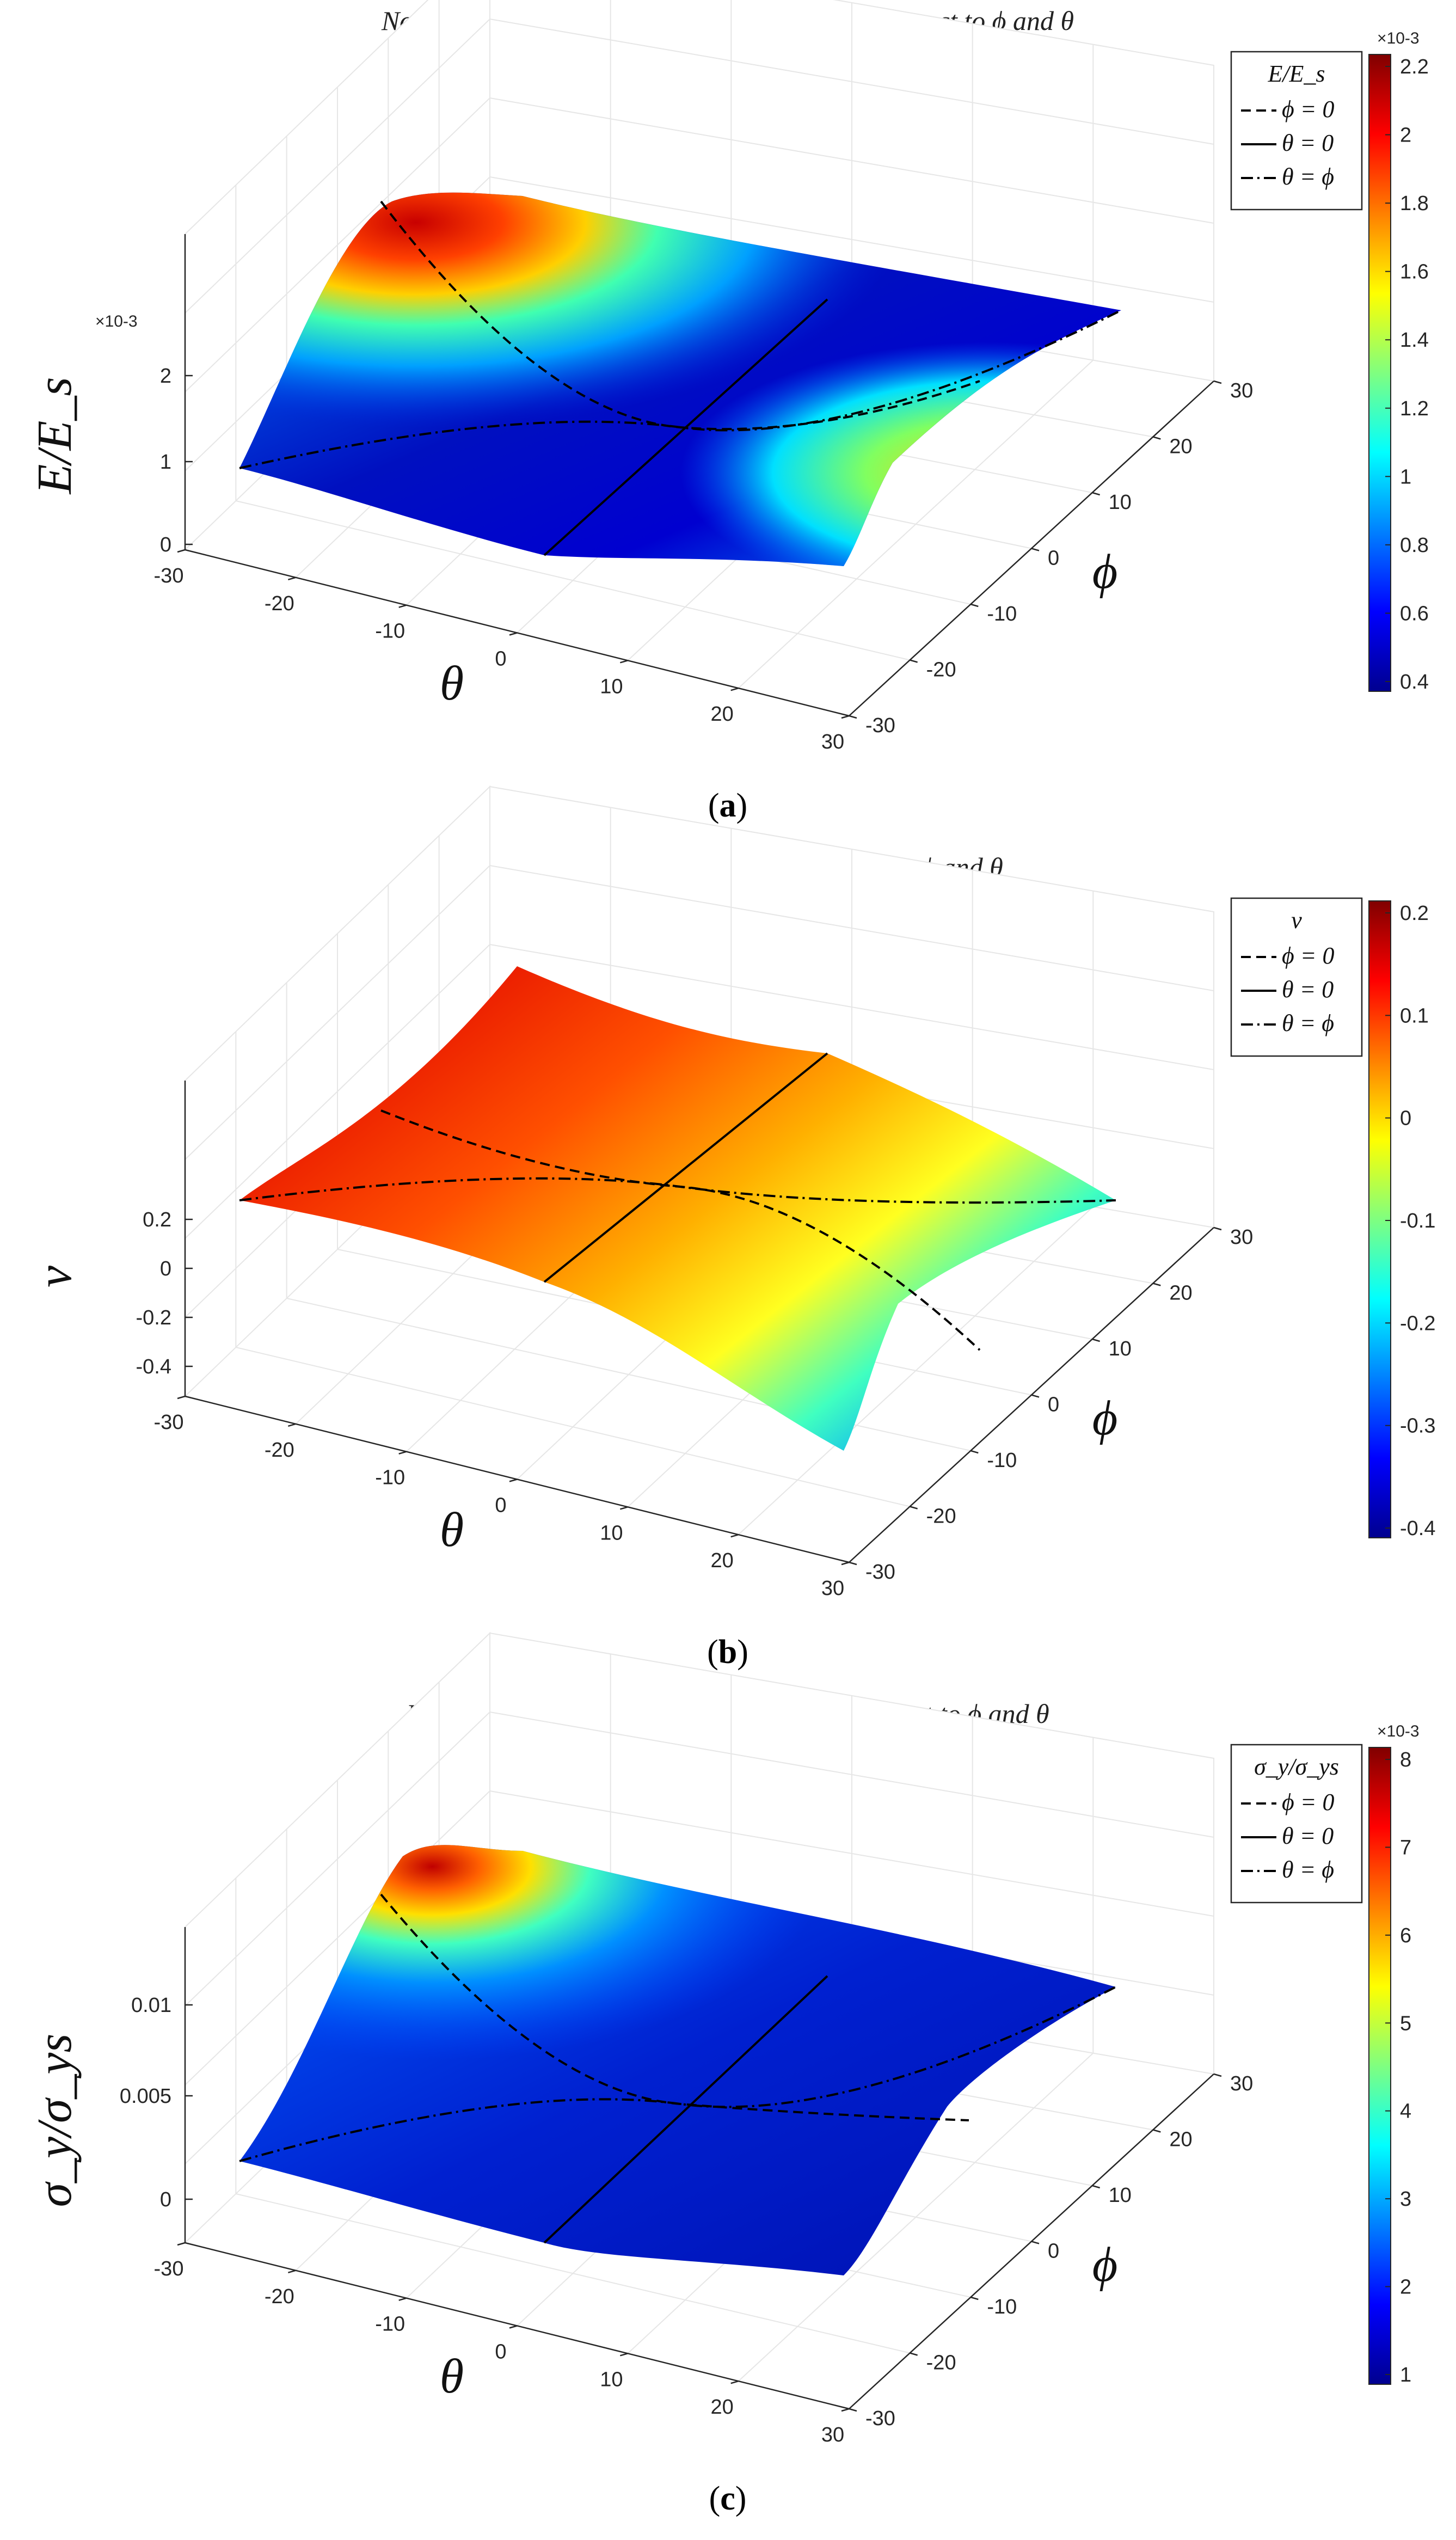  I want to click on z-tick-label: -0.4, so click(153, 1366).